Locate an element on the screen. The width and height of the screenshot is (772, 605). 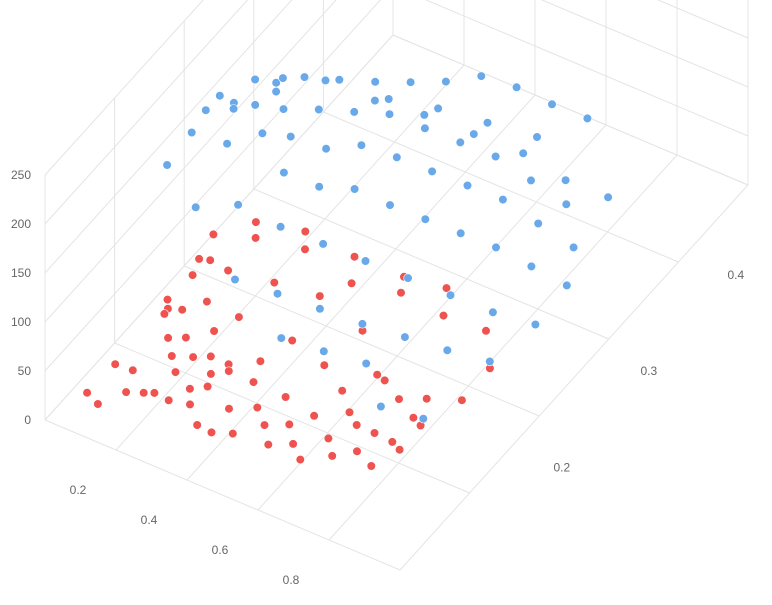
x-tick-label: 0.8 is located at coordinates (291, 580).